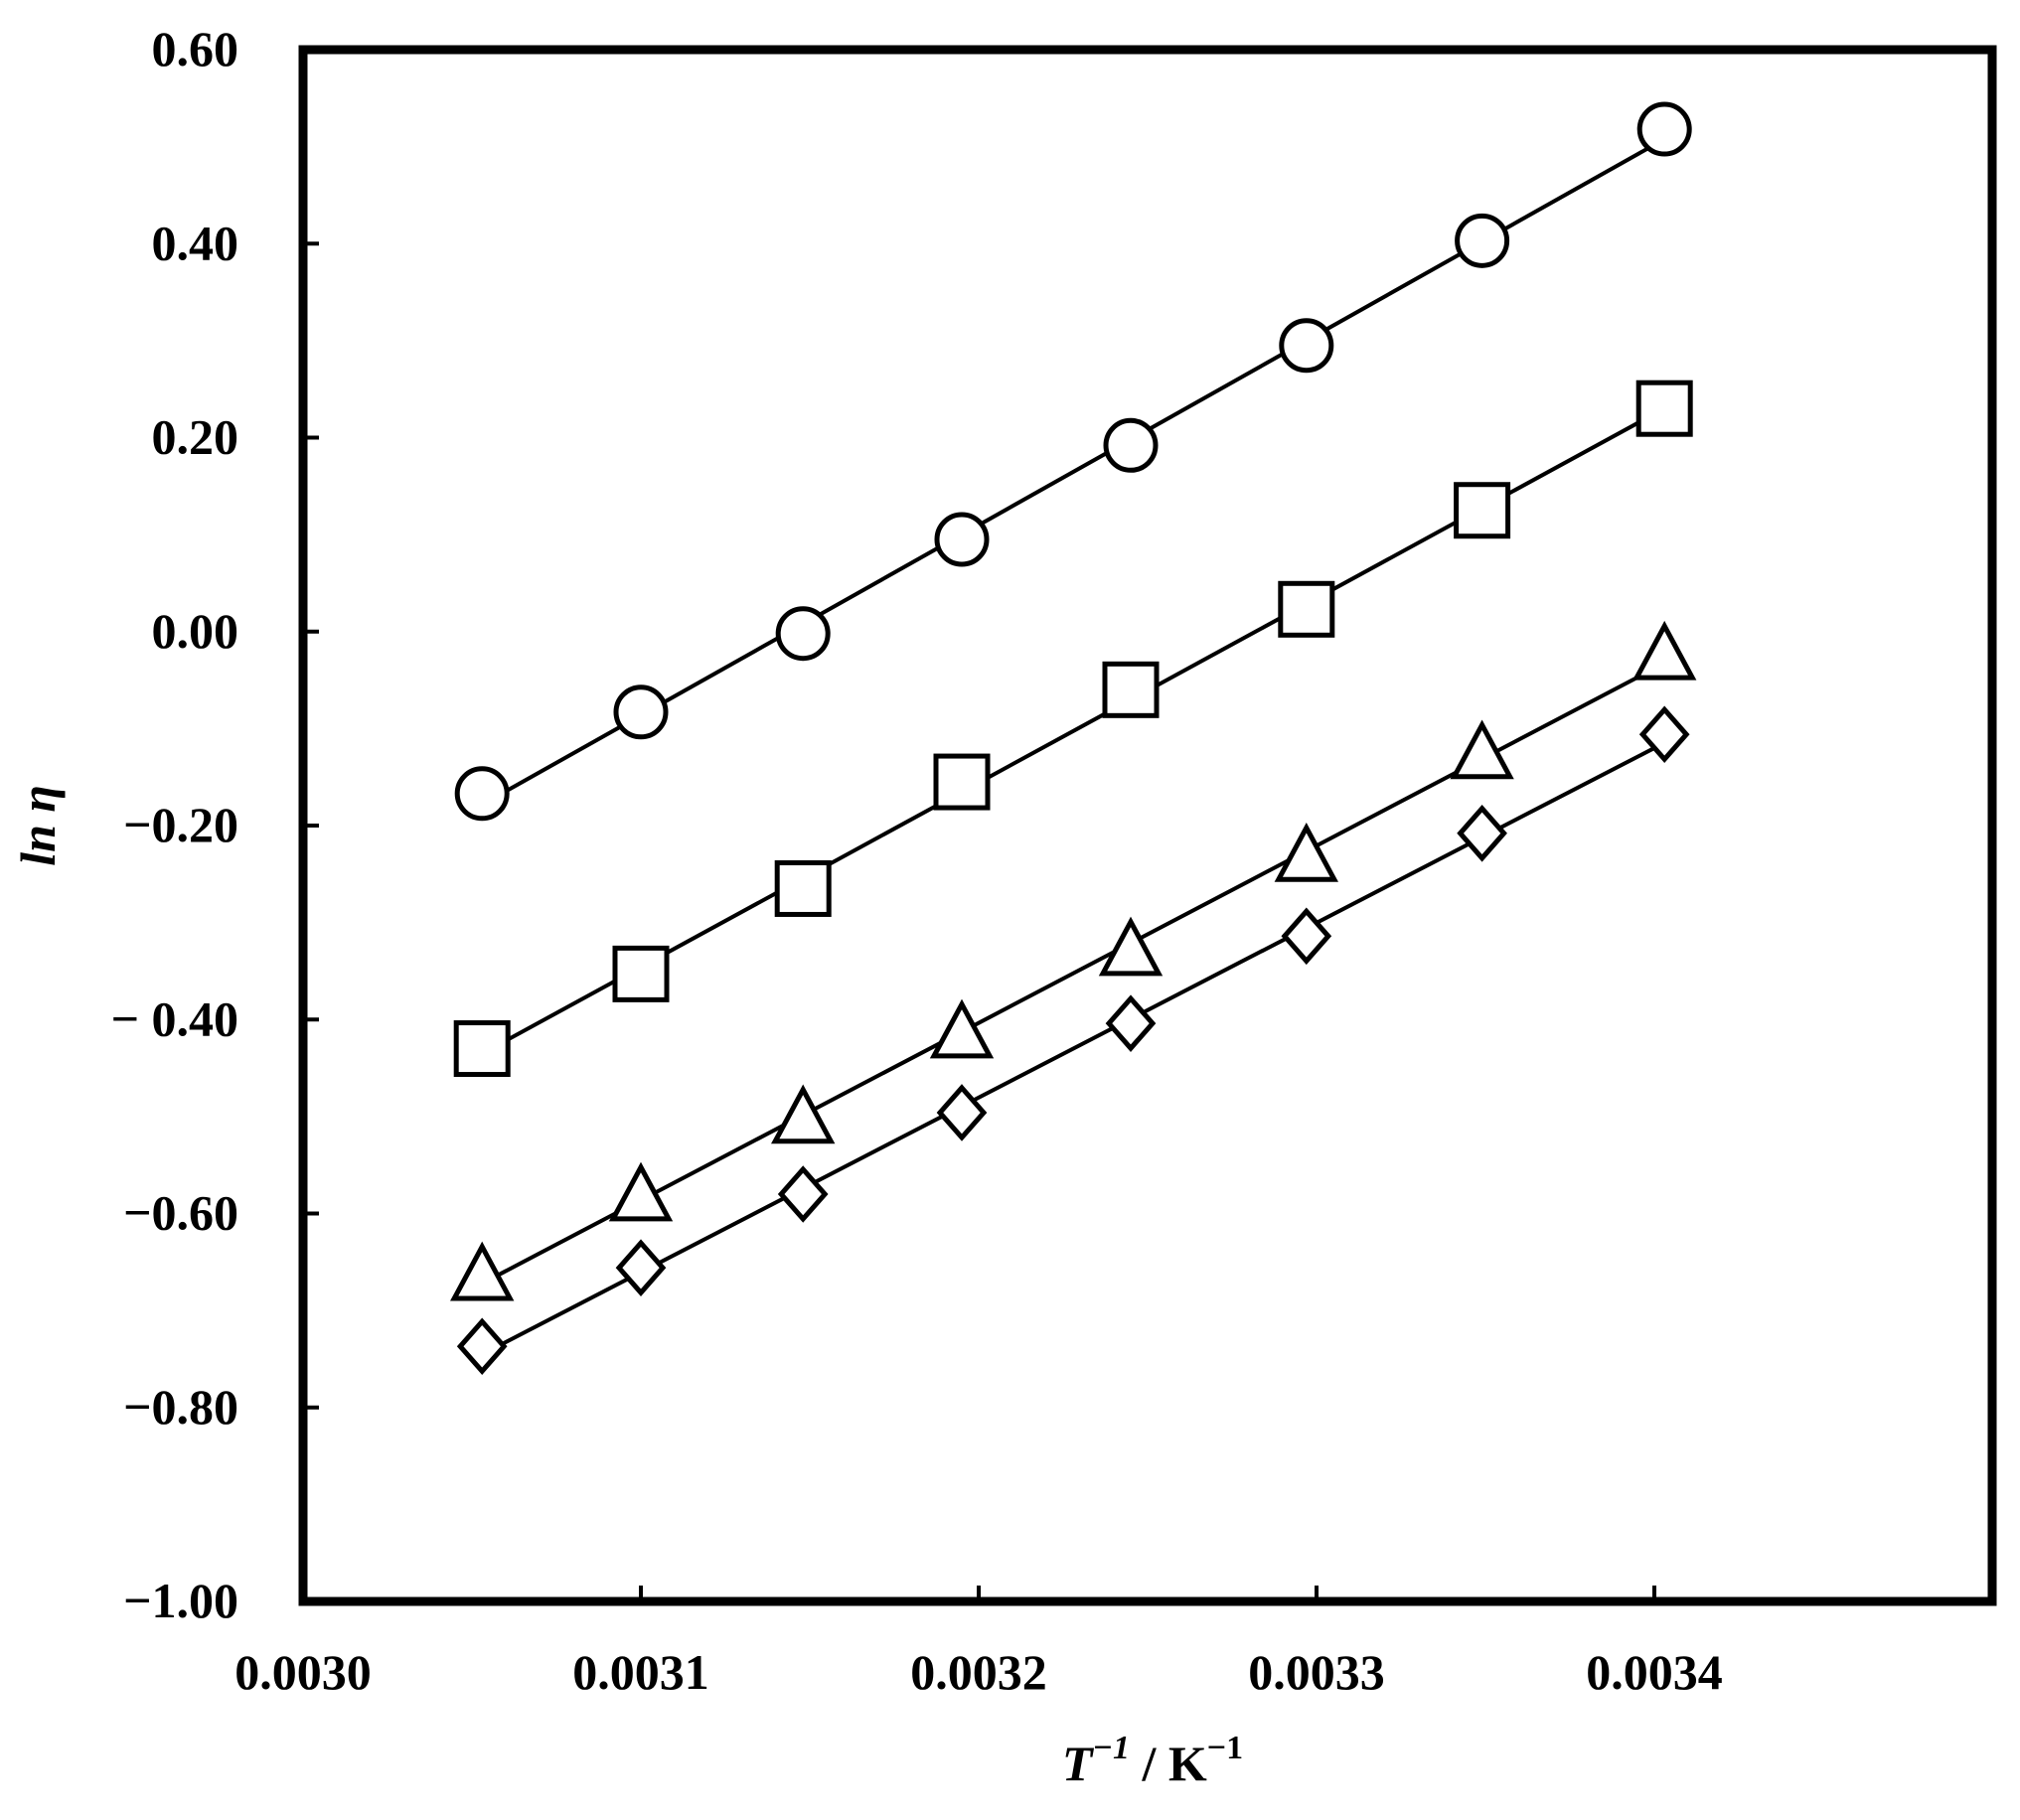 The height and width of the screenshot is (1820, 2020). I want to click on x-axis-label-unit: / K, so click(1168, 1763).